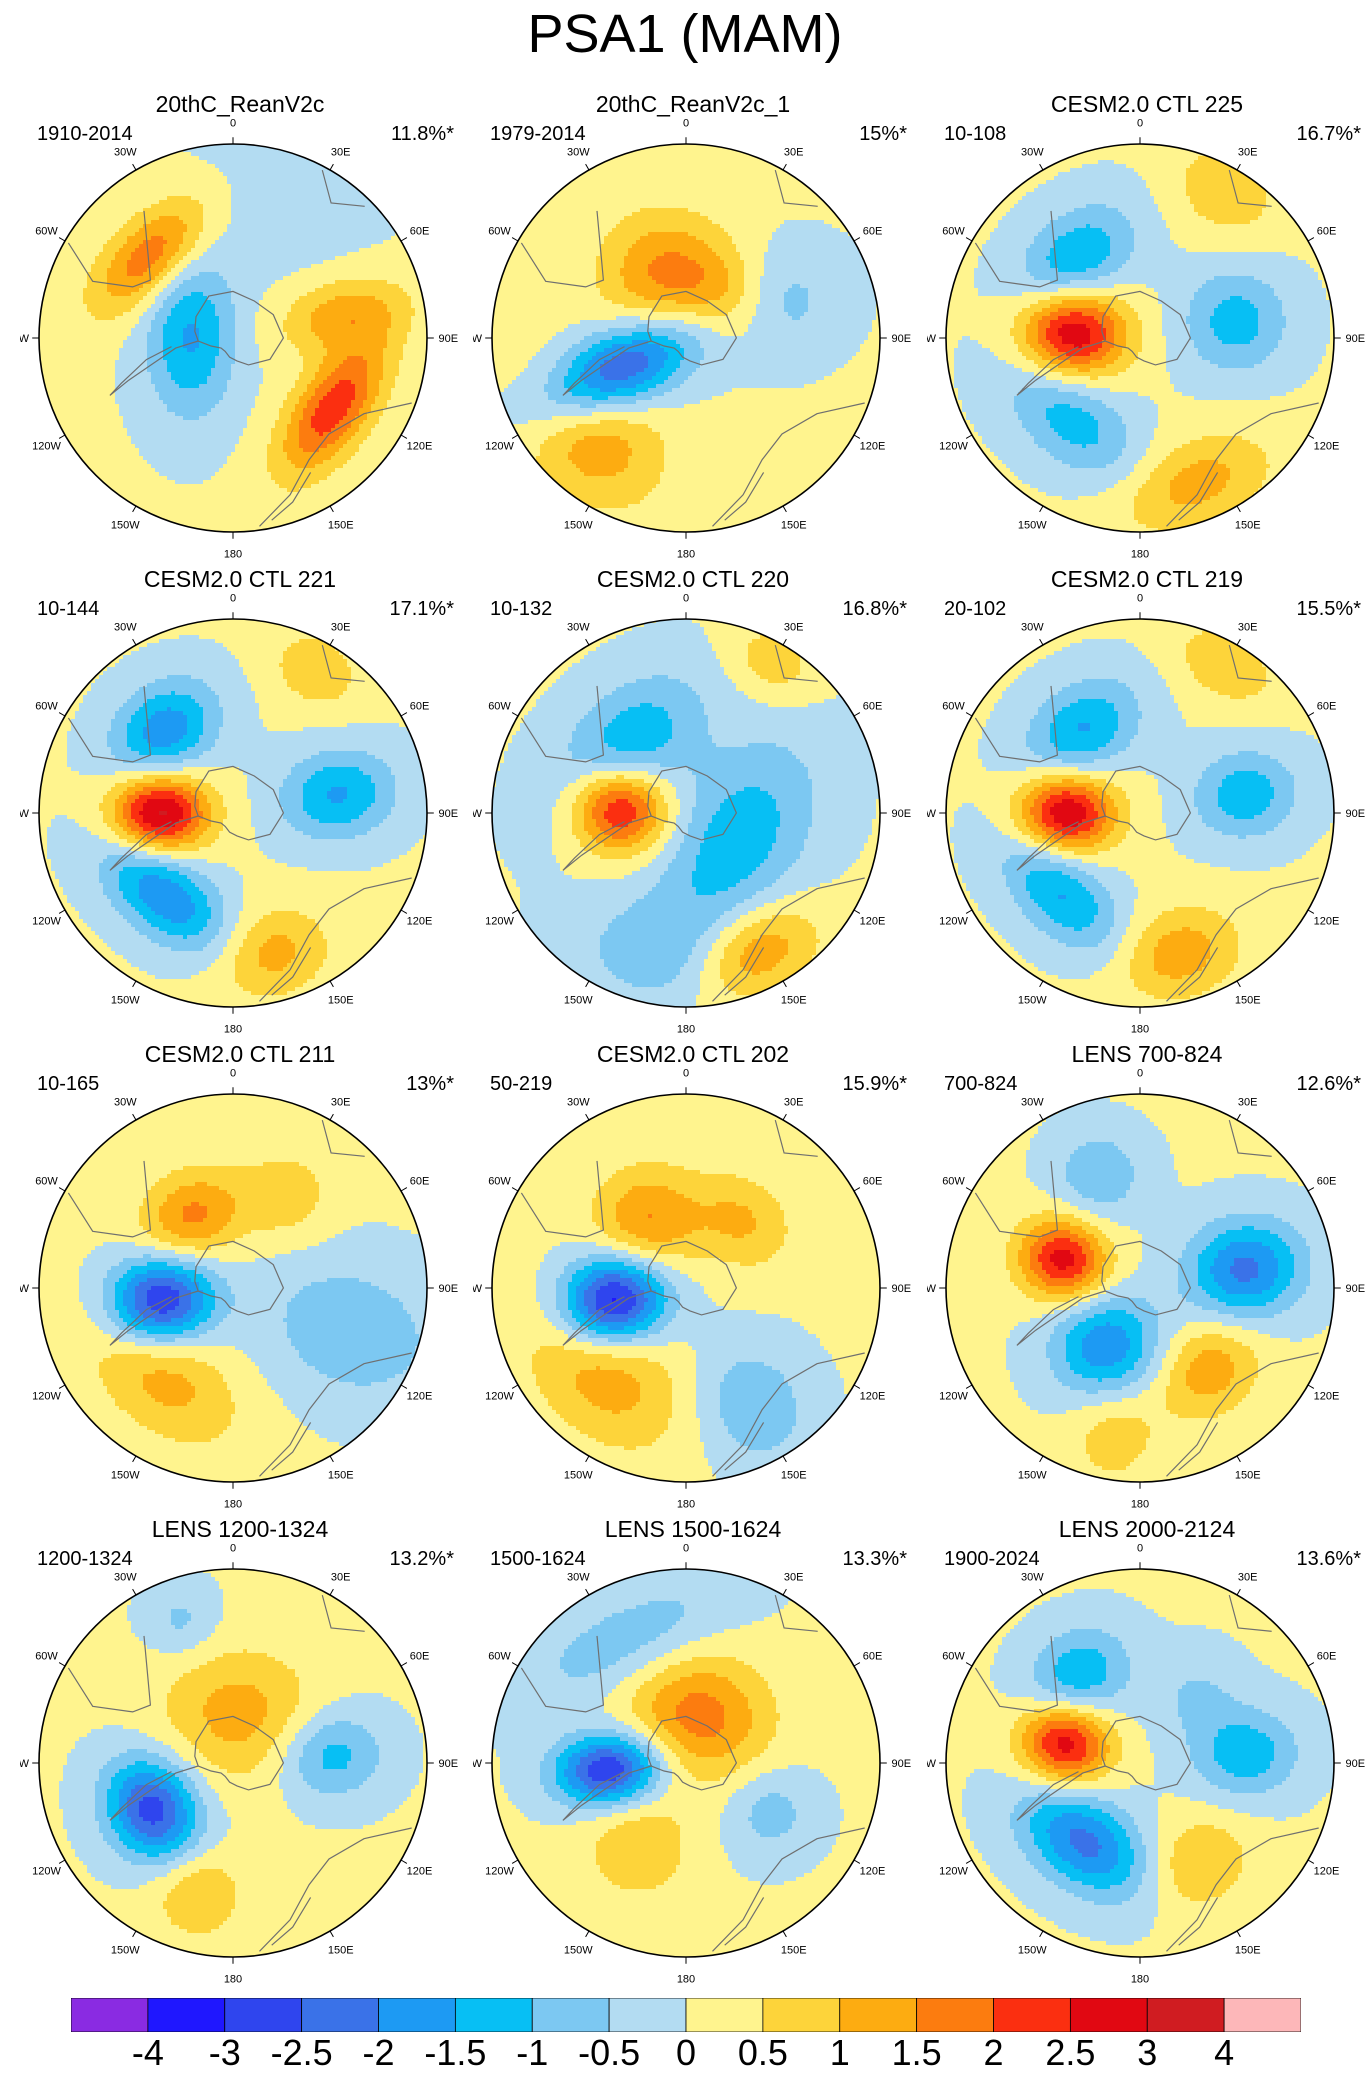 The width and height of the screenshot is (1370, 2082). What do you see at coordinates (302, 2053) in the screenshot?
I see `colorbar-tick-label: -2.5` at bounding box center [302, 2053].